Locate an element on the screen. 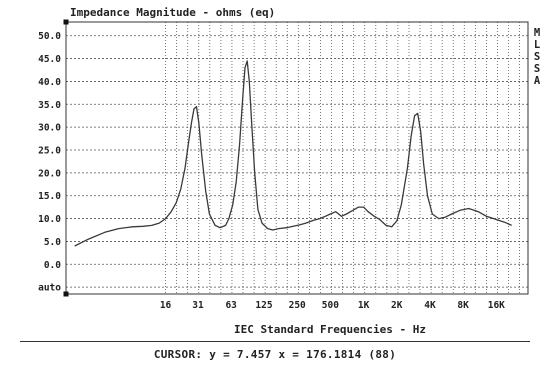 Image resolution: width=550 pixels, height=369 pixels. corner-markers is located at coordinates (66, 158).